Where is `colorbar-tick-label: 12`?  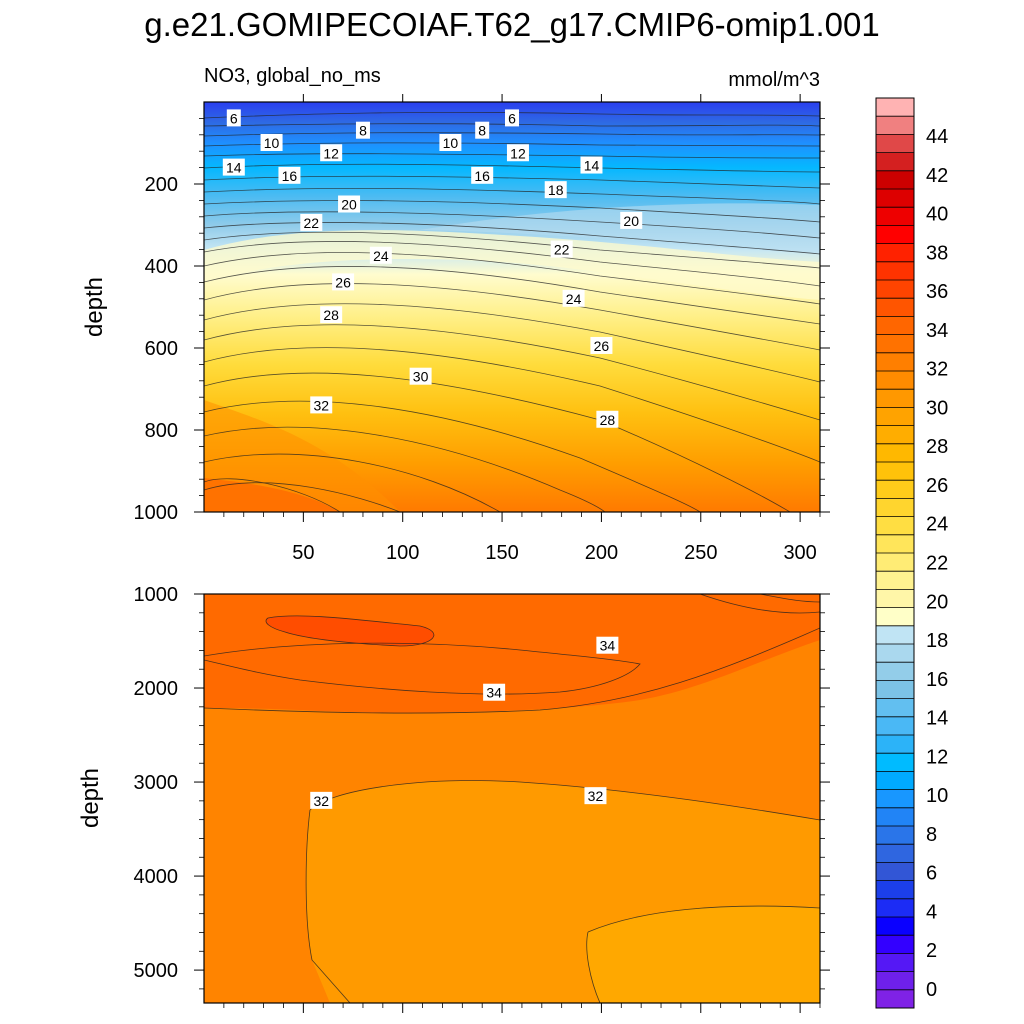
colorbar-tick-label: 12 is located at coordinates (937, 757).